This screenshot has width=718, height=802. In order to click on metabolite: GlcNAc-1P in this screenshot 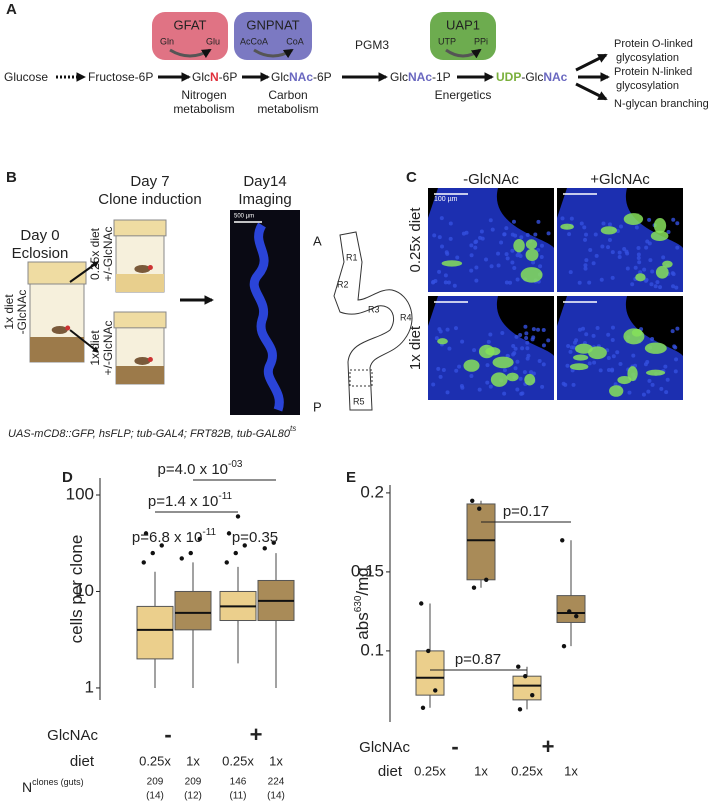, I will do `click(420, 77)`.